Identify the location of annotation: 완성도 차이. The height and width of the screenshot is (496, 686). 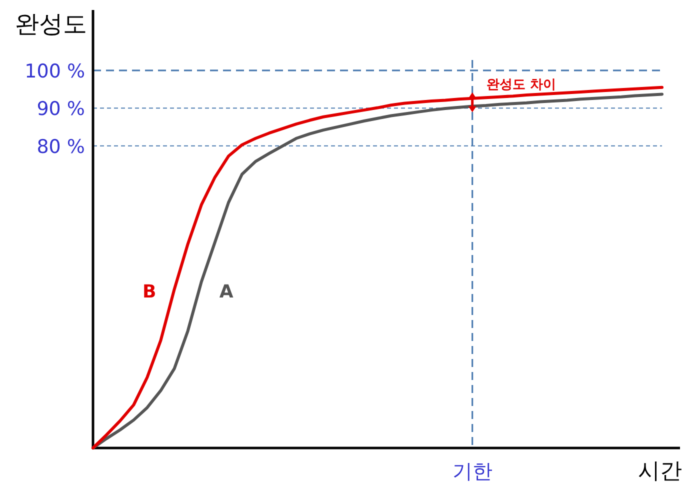
(521, 84).